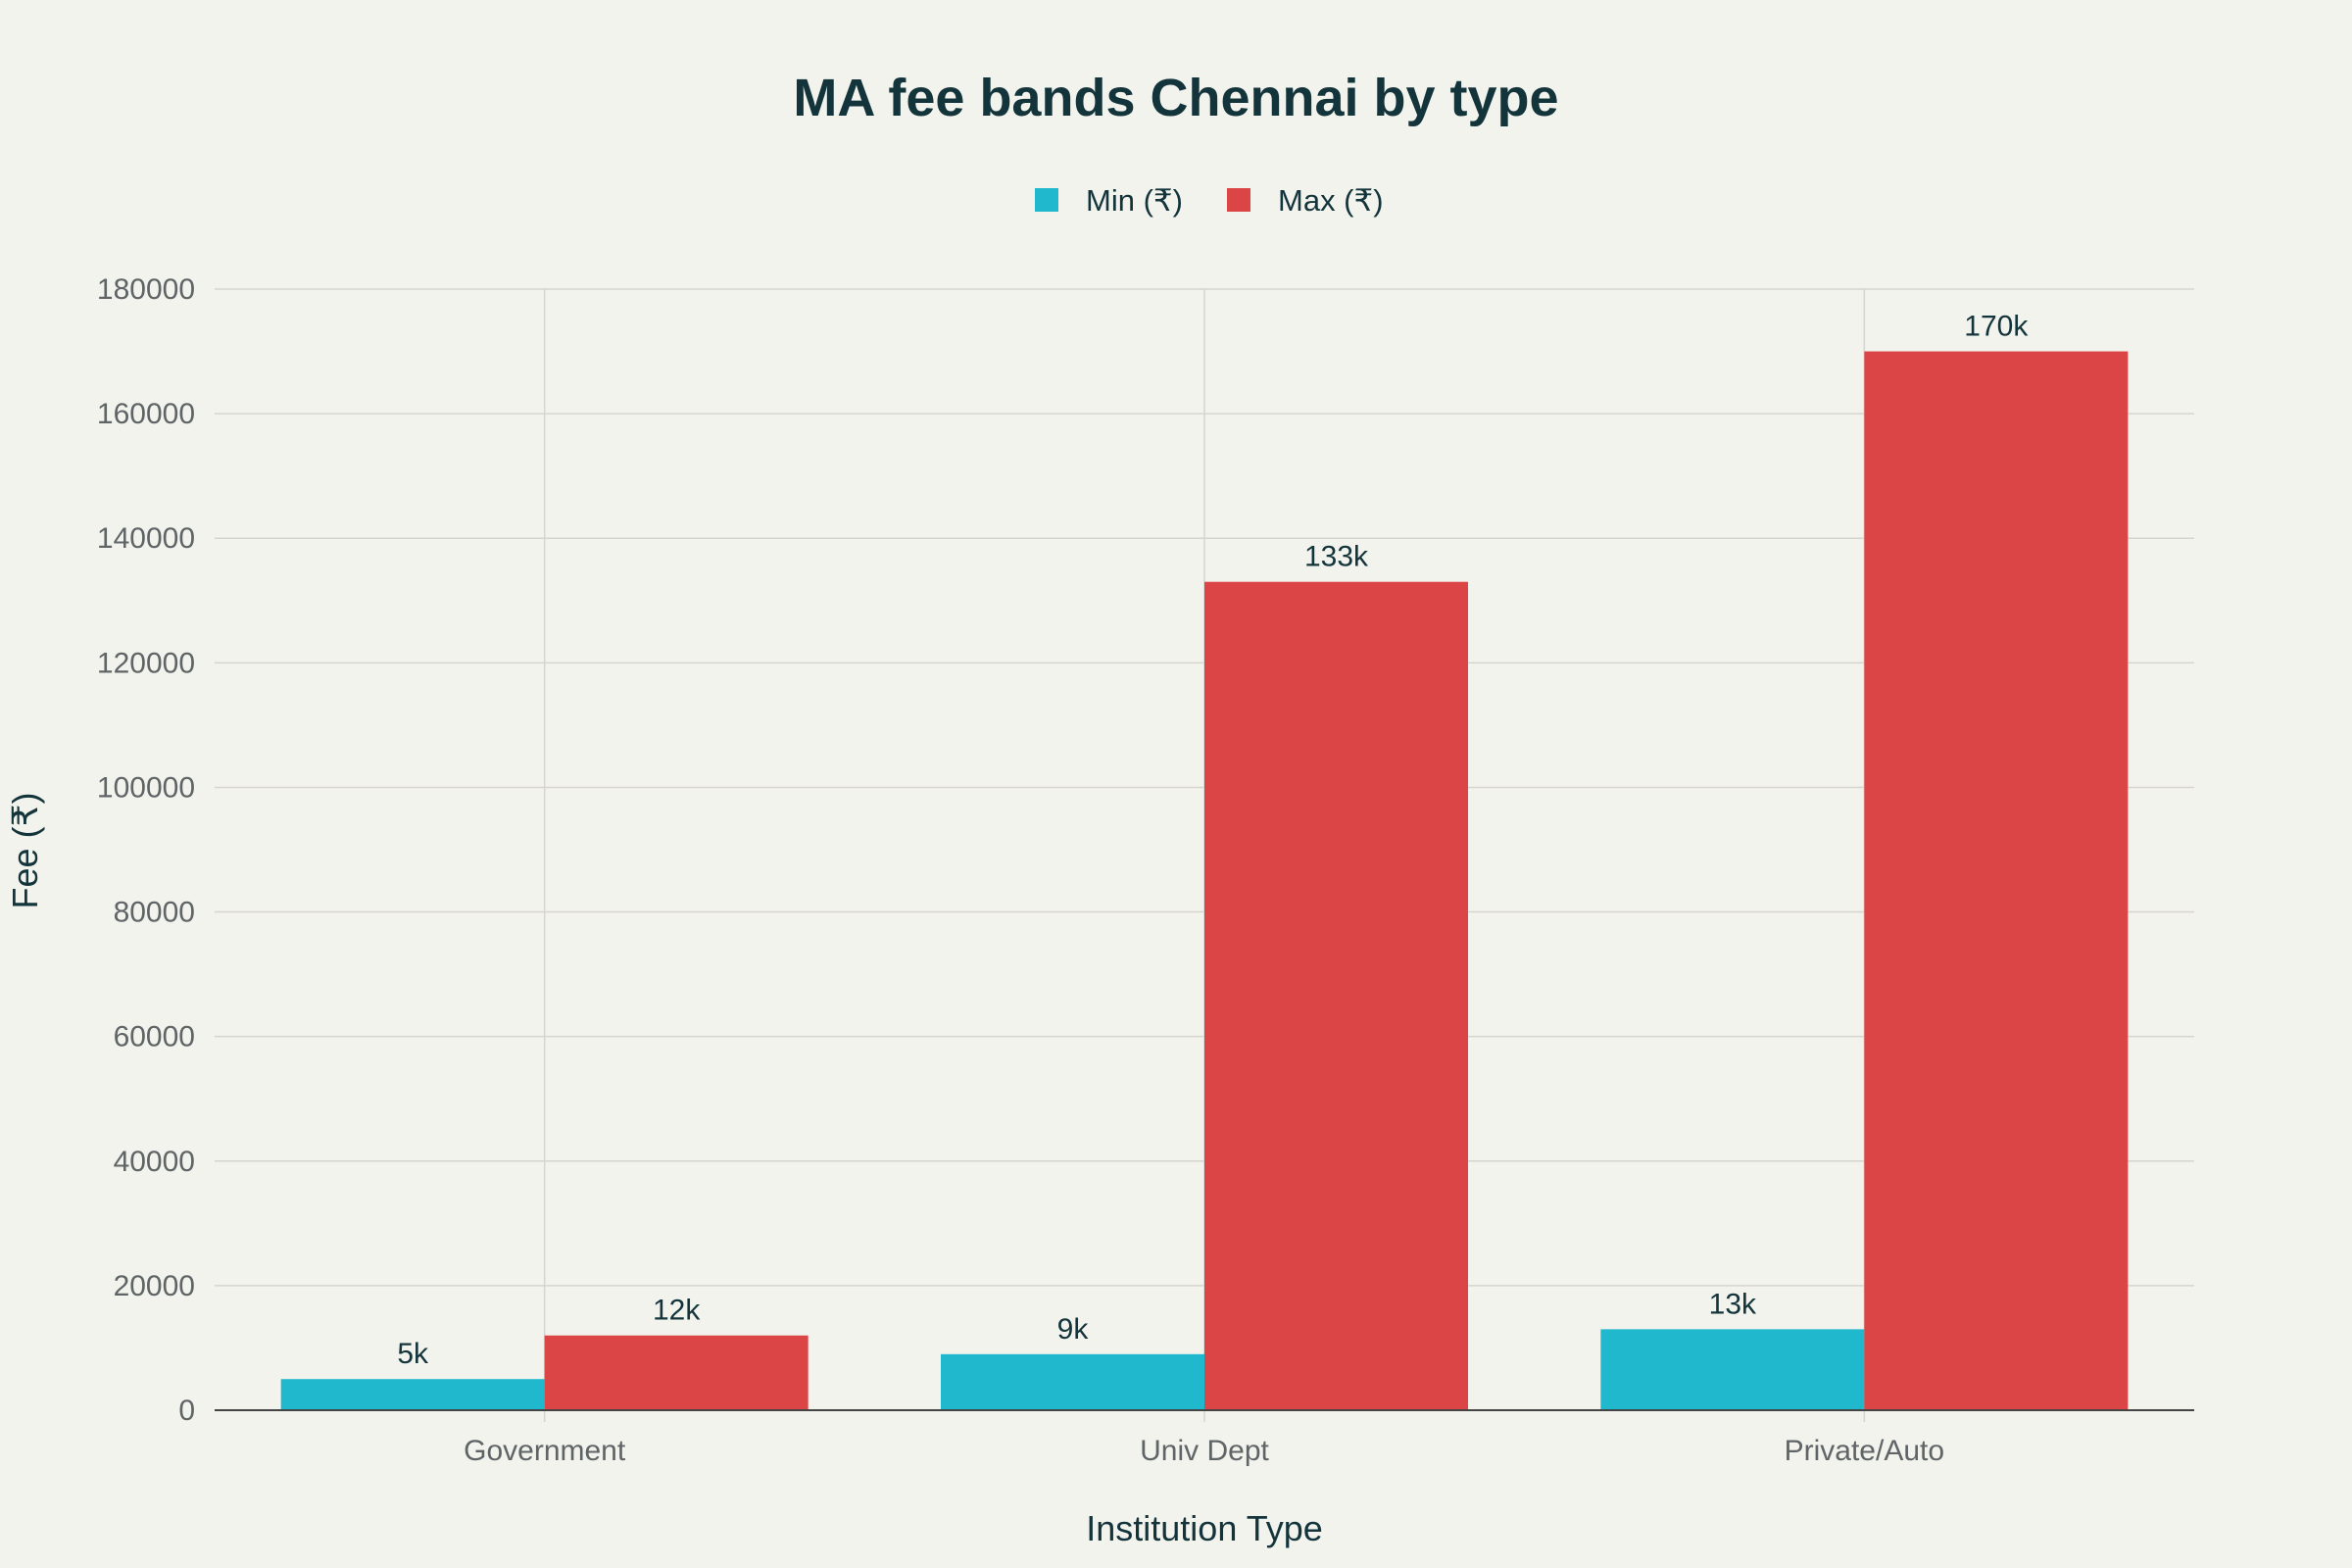  I want to click on data-label: 13k, so click(1733, 1304).